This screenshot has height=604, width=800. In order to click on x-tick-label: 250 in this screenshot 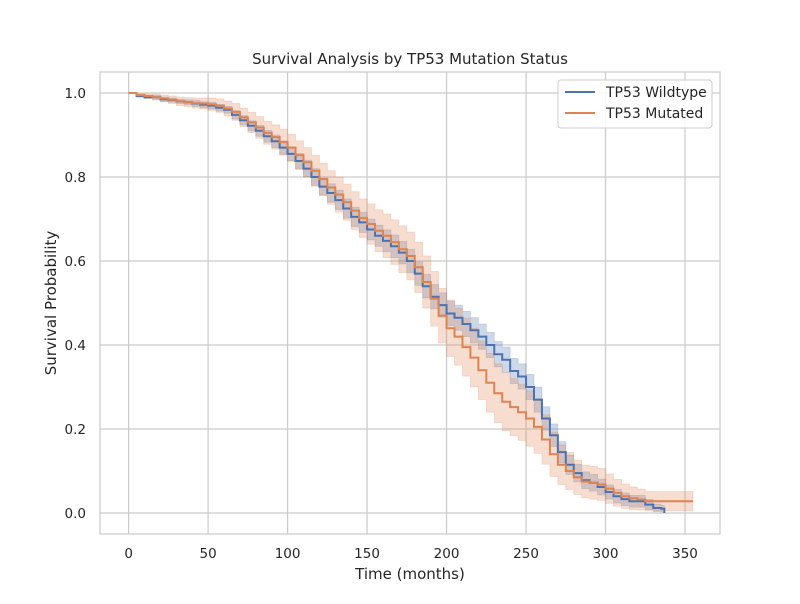, I will do `click(526, 554)`.